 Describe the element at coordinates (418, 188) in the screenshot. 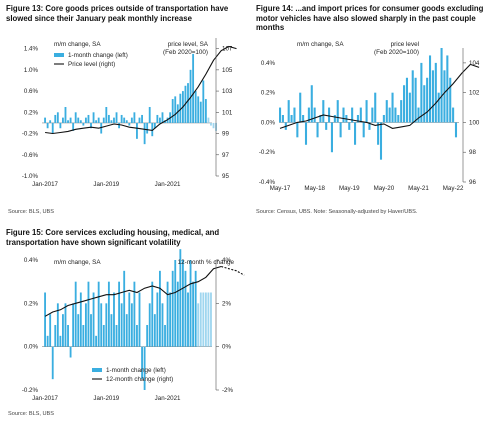

I see `x-tick: May-21` at that location.